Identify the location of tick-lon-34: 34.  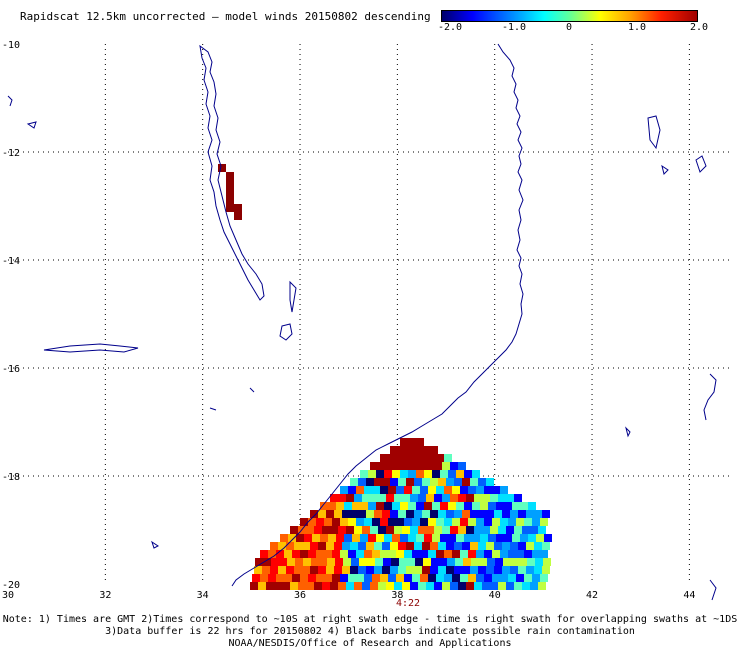
(203, 595).